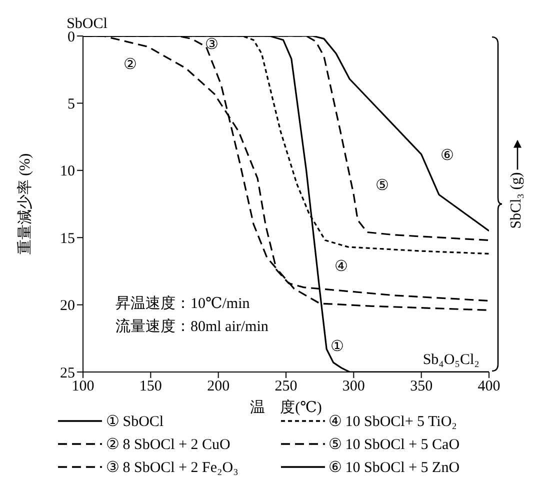 This screenshot has height=498, width=547. What do you see at coordinates (182, 303) in the screenshot?
I see `annotation: 昇温速度：10℃/min` at bounding box center [182, 303].